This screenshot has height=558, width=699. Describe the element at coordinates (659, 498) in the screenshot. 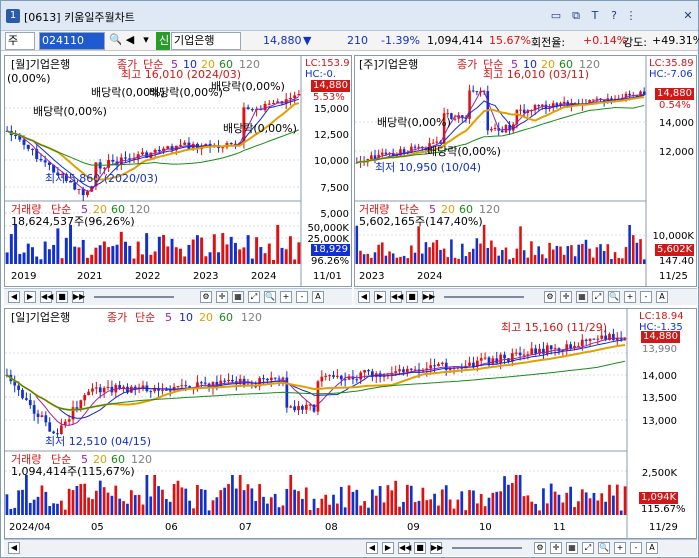

I see `daily-vol-box: 1,094K` at that location.